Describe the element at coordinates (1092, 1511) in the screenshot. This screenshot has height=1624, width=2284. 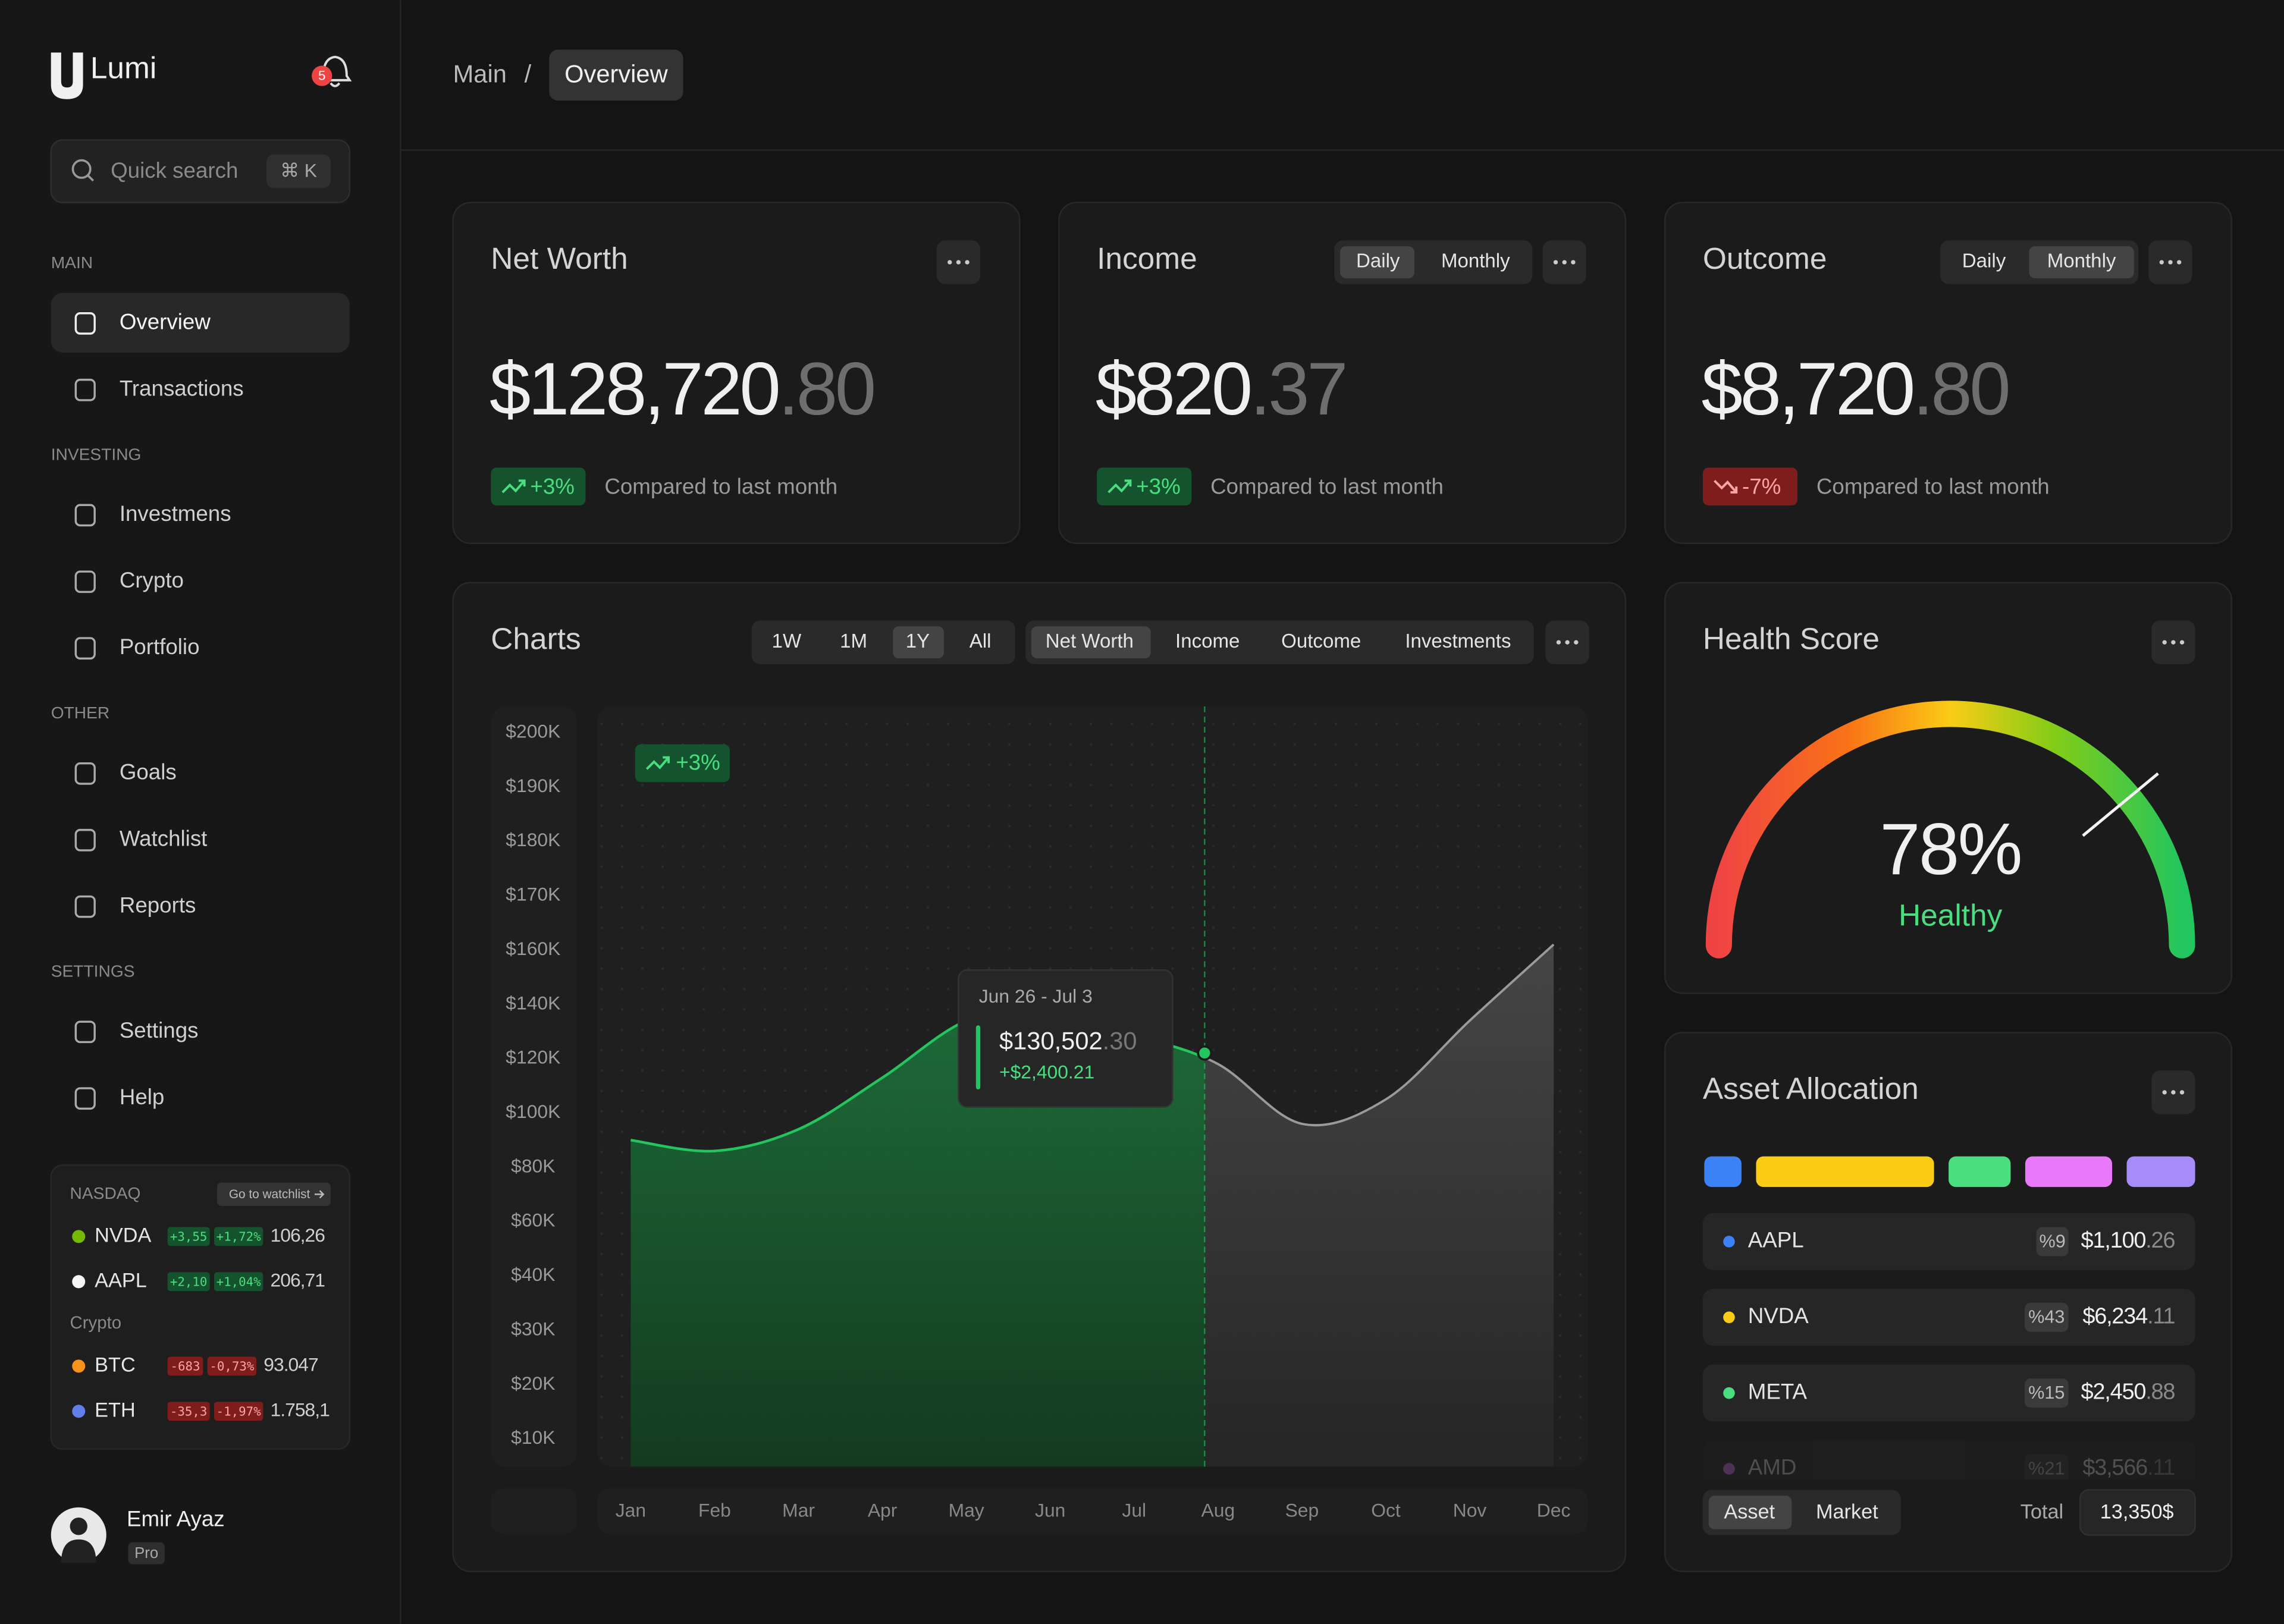
I see `x-axis-panel` at that location.